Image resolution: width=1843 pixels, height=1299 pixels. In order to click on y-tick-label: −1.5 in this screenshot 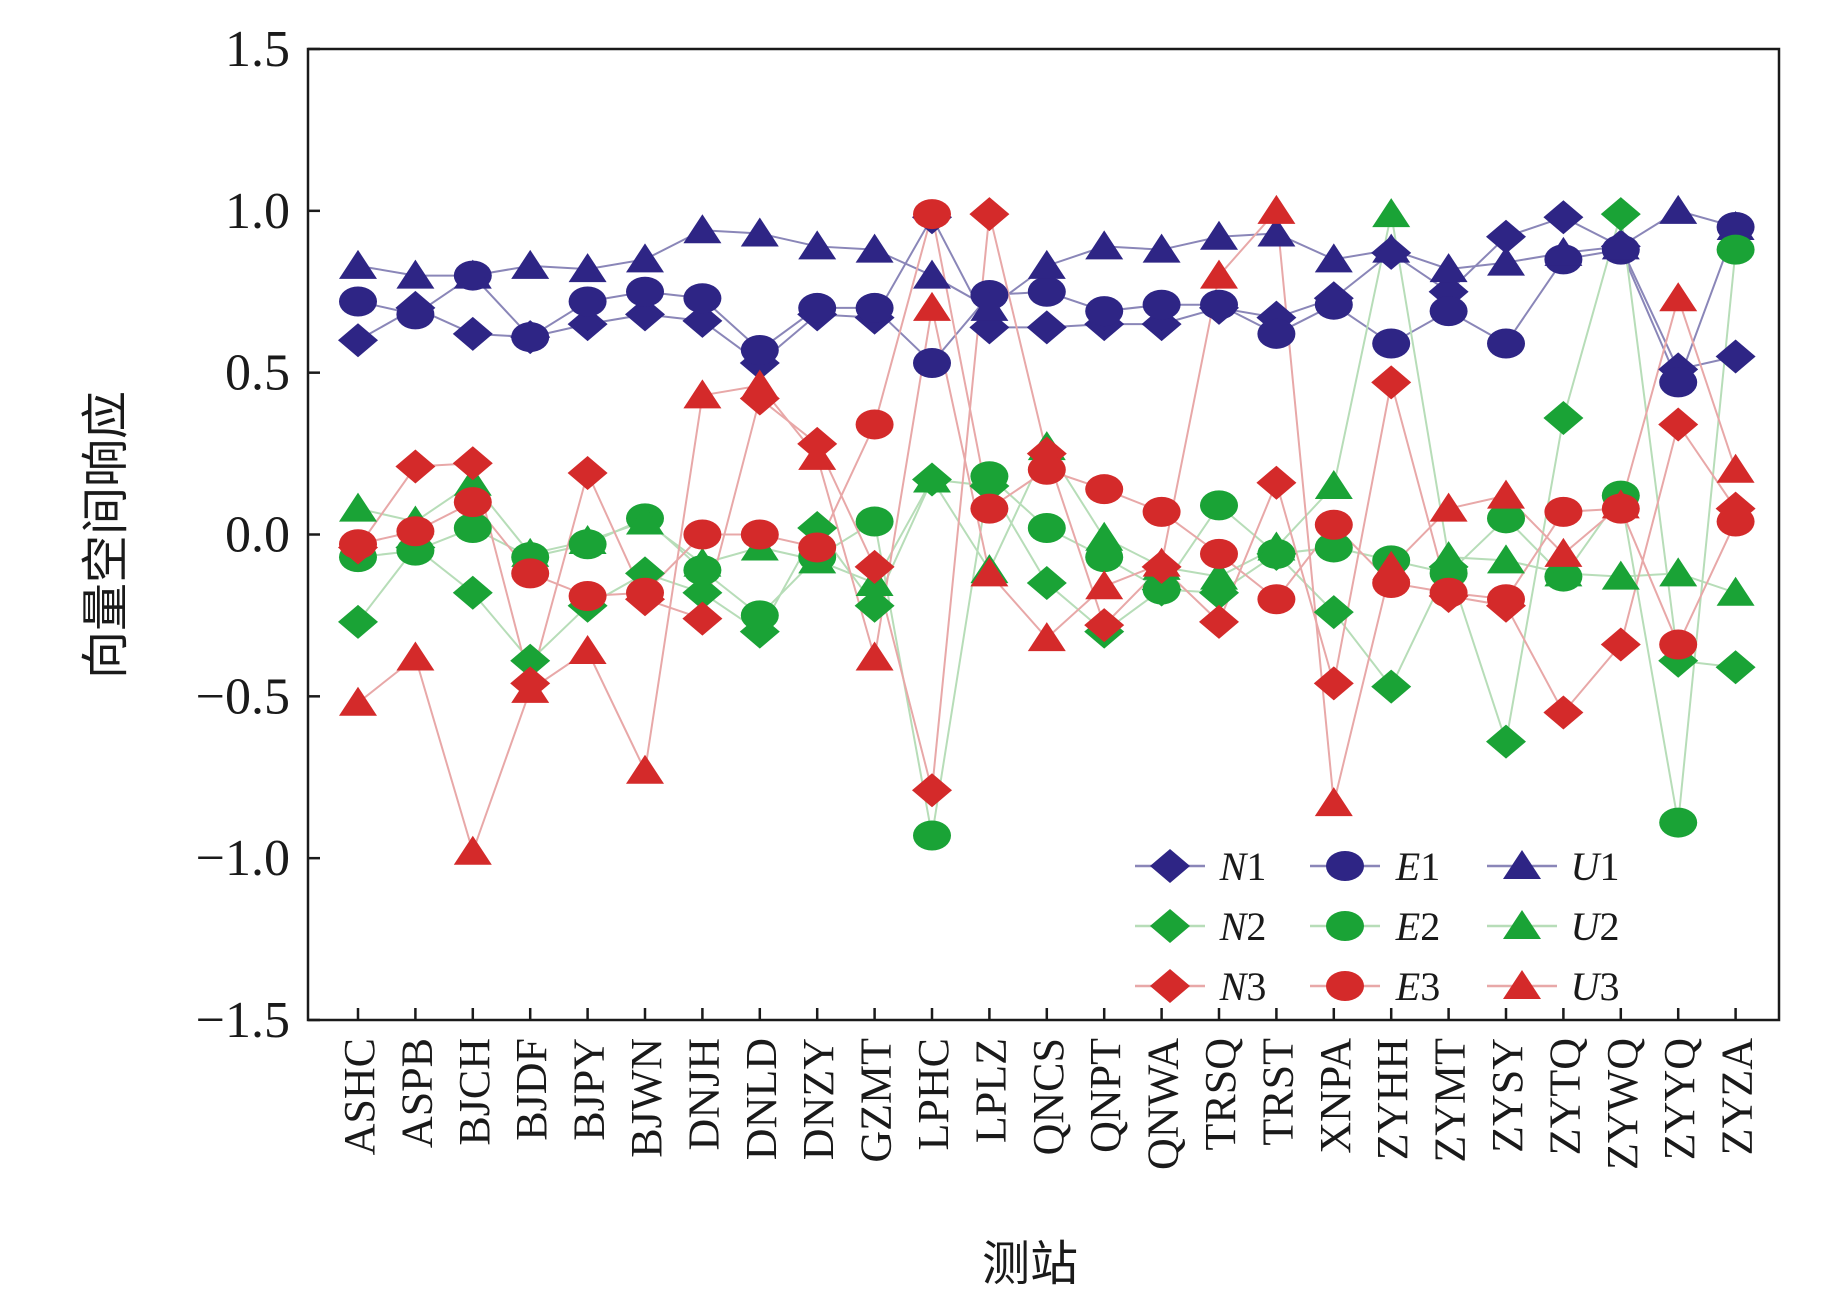, I will do `click(243, 1020)`.